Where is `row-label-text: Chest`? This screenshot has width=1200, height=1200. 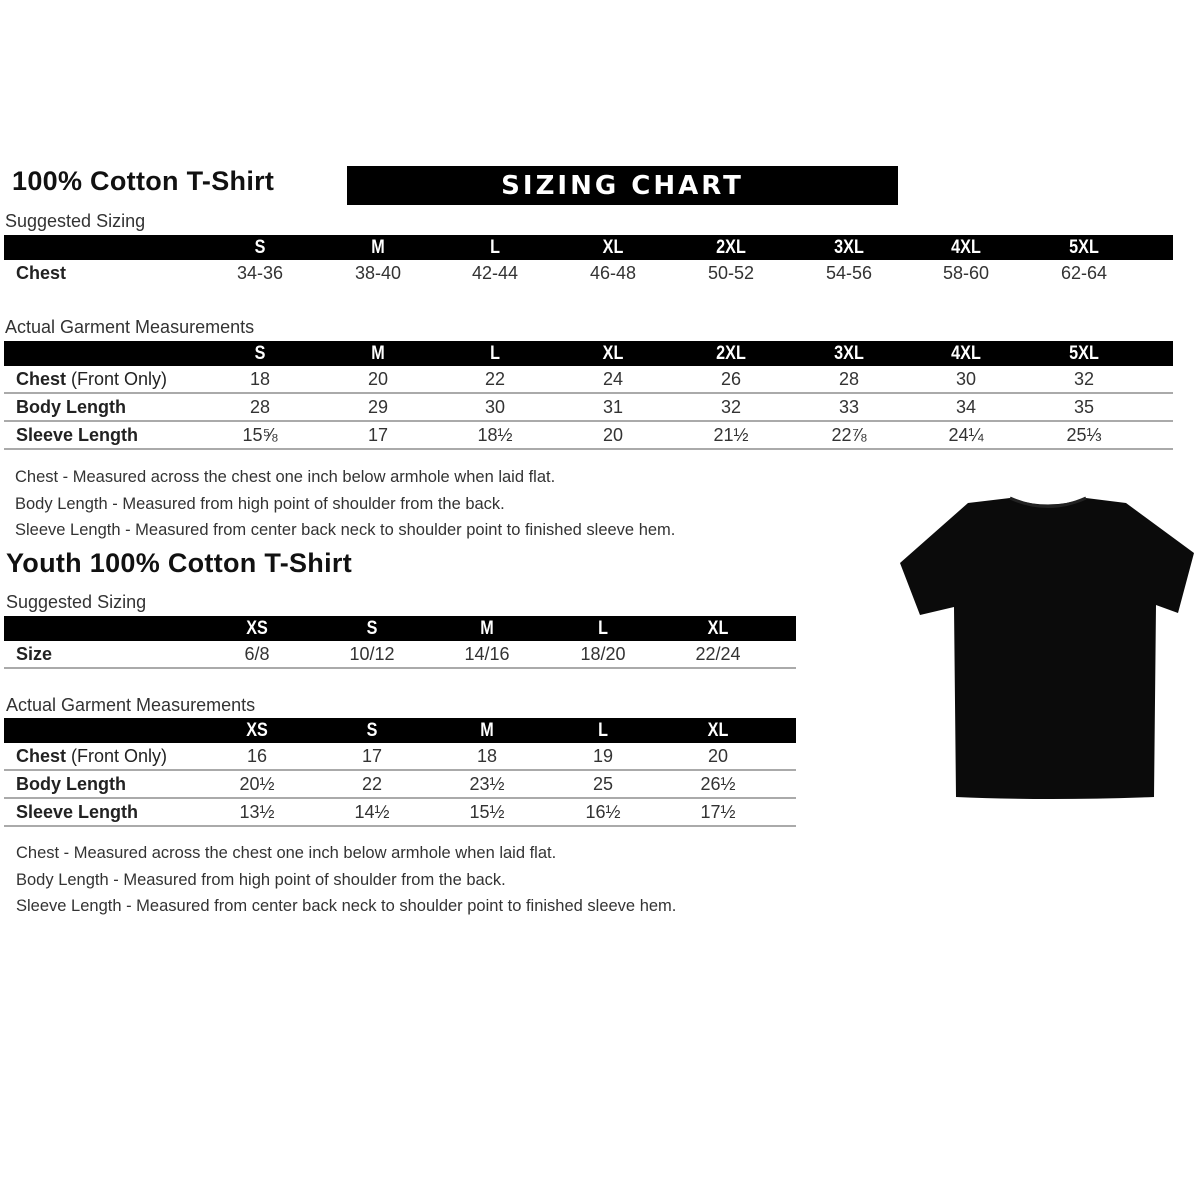 row-label-text: Chest is located at coordinates (41, 379).